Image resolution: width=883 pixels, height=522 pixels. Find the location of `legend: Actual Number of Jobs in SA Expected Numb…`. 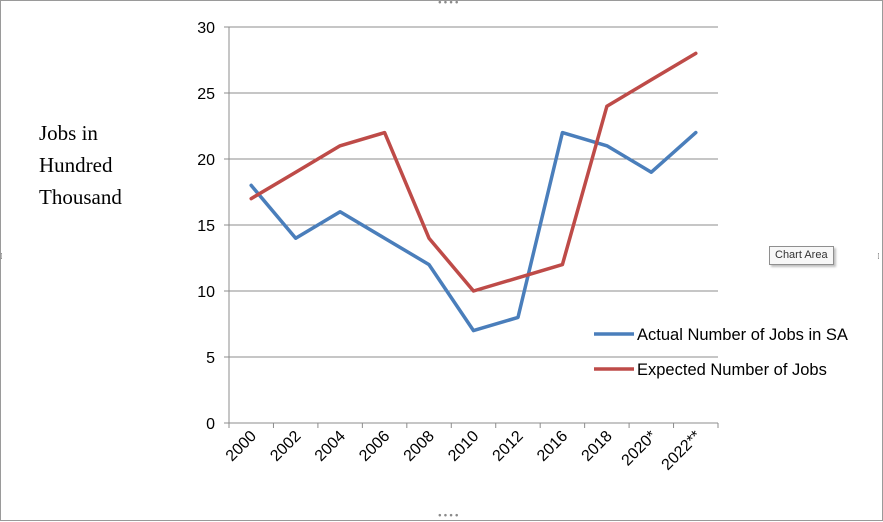

legend: Actual Number of Jobs in SA Expected Numb… is located at coordinates (721, 352).